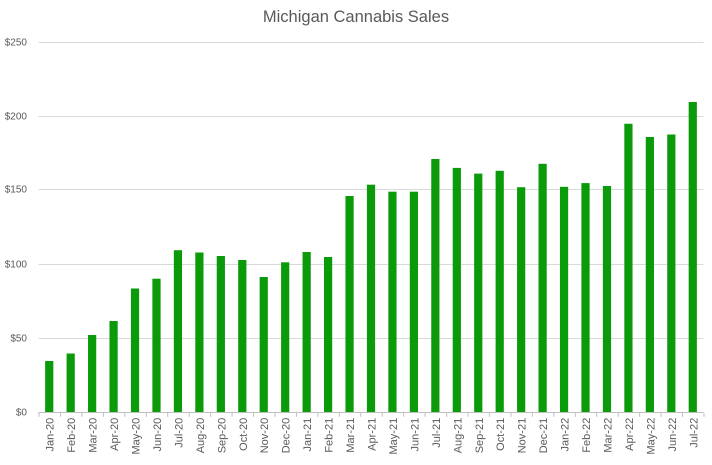  I want to click on svg-text: Jul-20, so click(179, 433).